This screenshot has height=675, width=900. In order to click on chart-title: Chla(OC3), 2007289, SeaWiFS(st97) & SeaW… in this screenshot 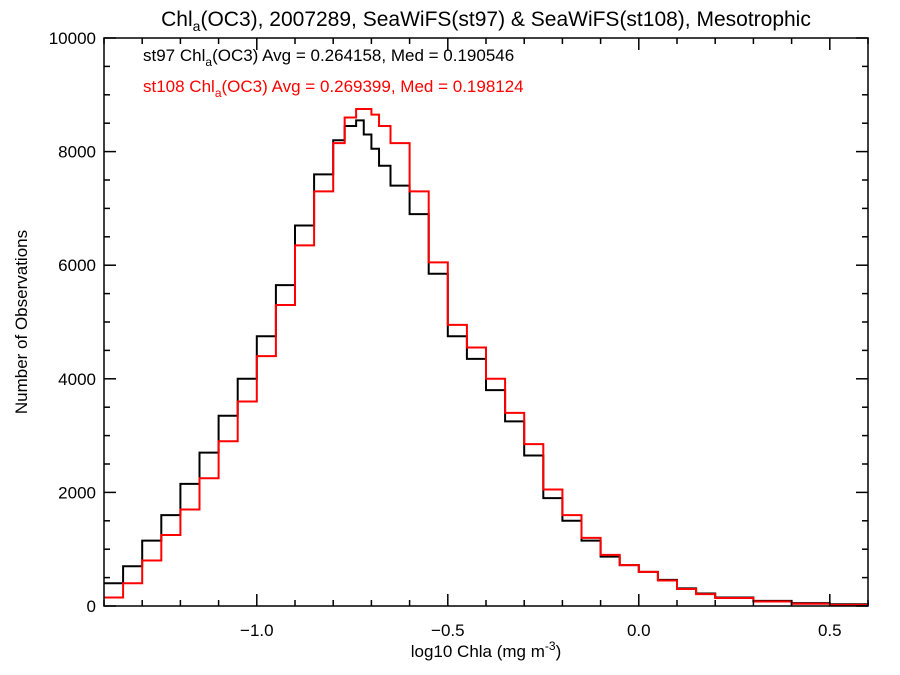, I will do `click(486, 21)`.